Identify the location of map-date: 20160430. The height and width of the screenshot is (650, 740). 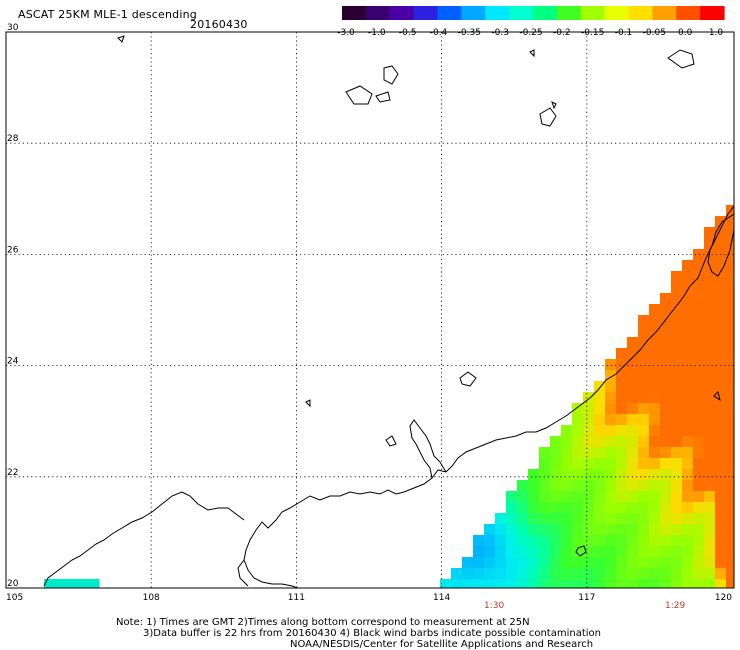
(219, 24).